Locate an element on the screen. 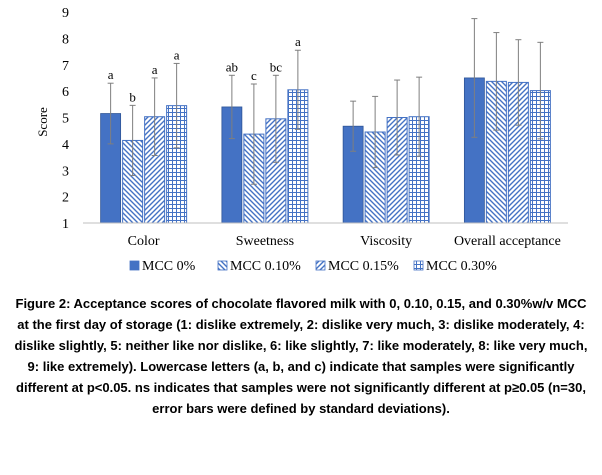 This screenshot has height=475, width=602. significance-letter: b is located at coordinates (132, 96).